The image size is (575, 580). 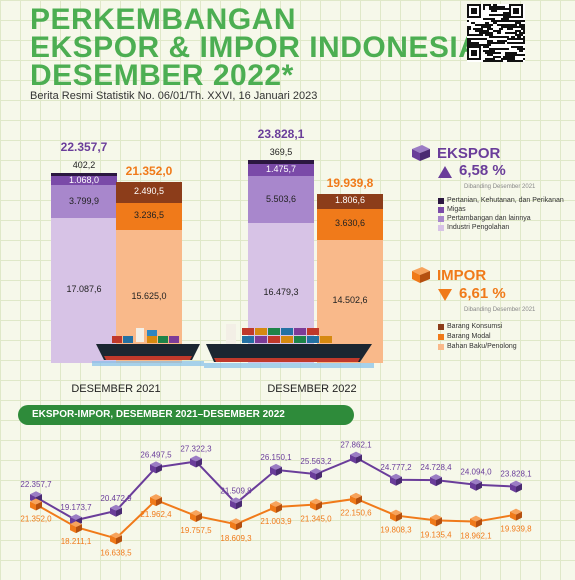 I want to click on ekspor-value-label: 26.150,1, so click(x=276, y=457).